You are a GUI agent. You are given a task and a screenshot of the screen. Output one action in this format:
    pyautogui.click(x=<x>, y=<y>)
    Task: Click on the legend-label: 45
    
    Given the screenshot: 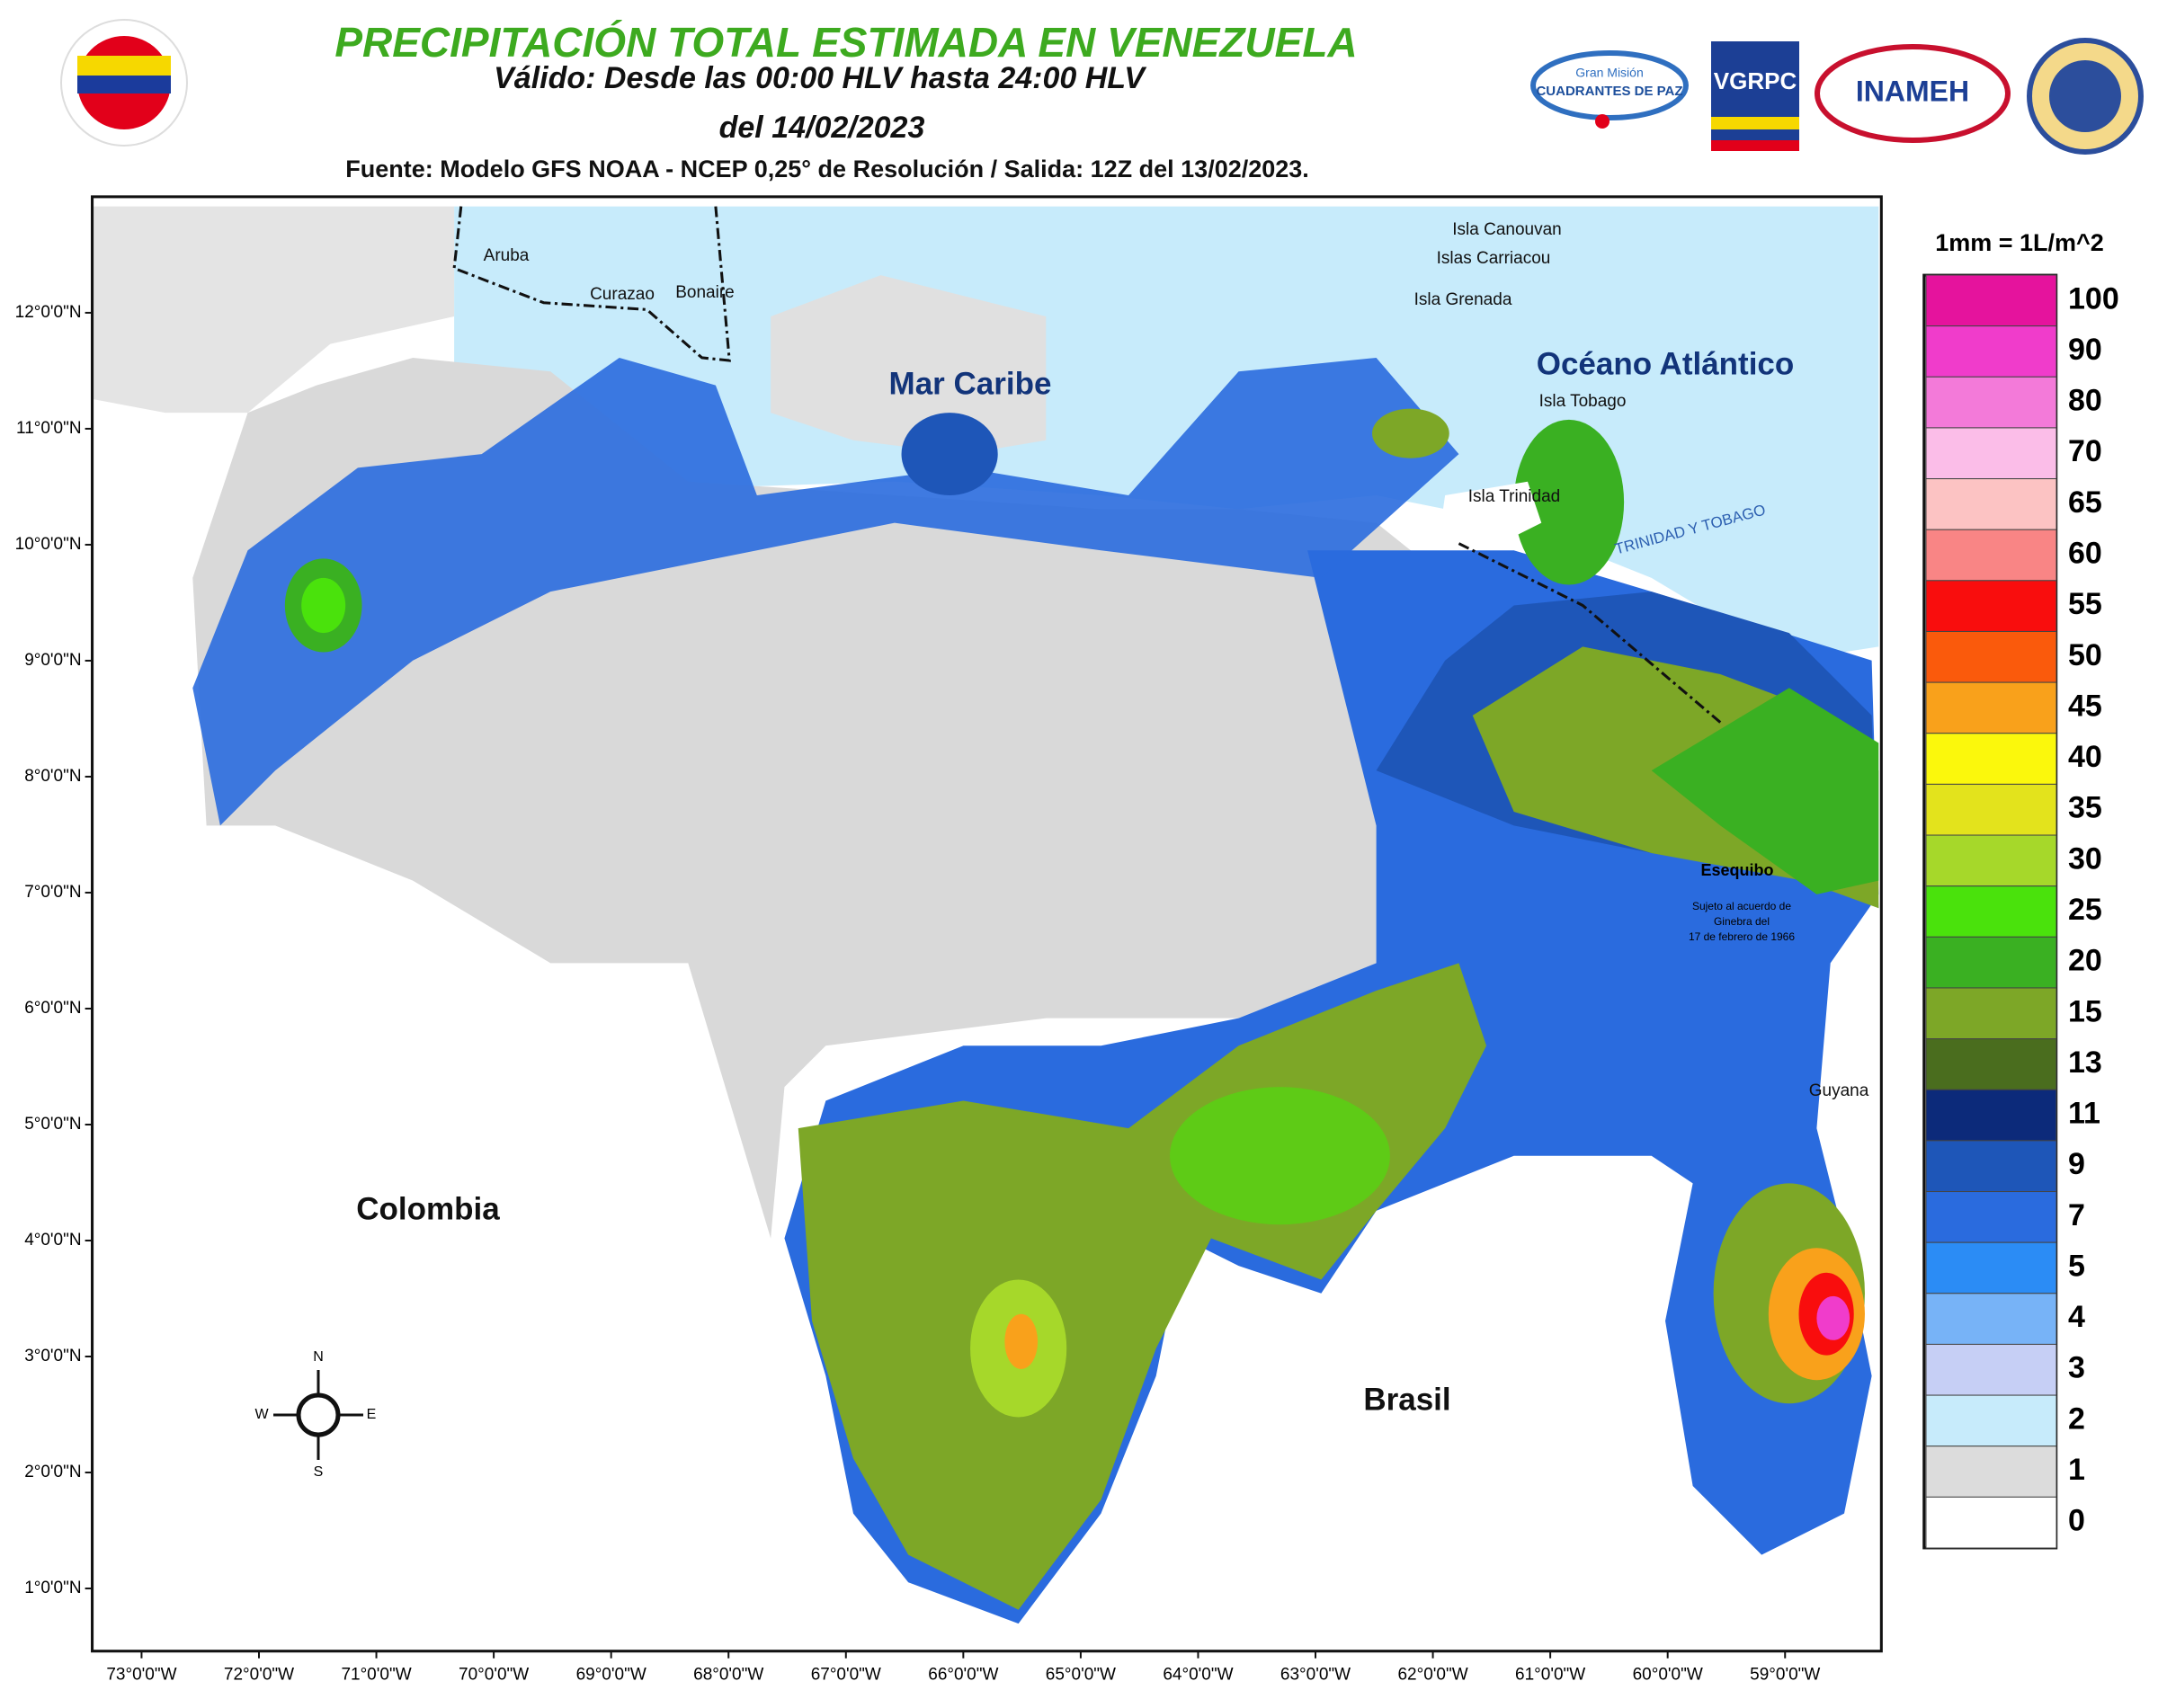 What is the action you would take?
    pyautogui.click(x=2085, y=706)
    